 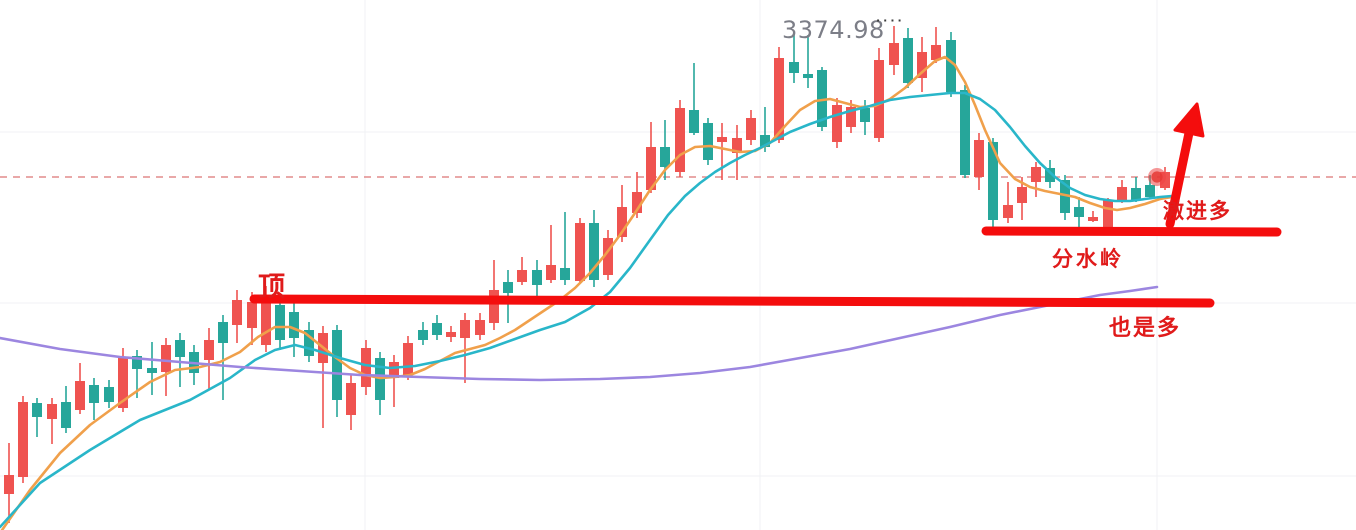 What do you see at coordinates (1197, 210) in the screenshot?
I see `annotation-aggressive-long-label: 激进多` at bounding box center [1197, 210].